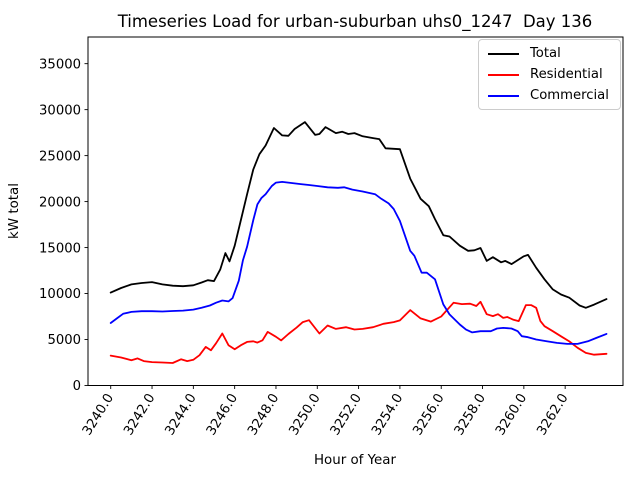  I want to click on y-tick-label: 15000, so click(60, 248).